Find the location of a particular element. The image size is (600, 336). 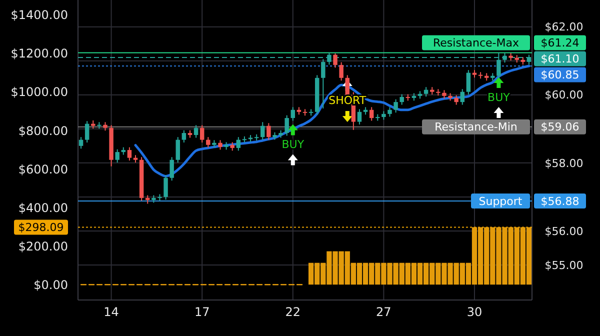

y-tick-label: $1200.00 is located at coordinates (39, 53).